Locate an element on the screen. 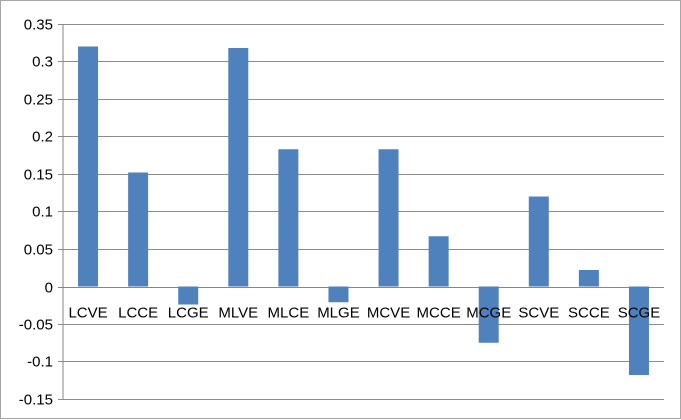 This screenshot has height=420, width=681. y-tick-label: -0.15 is located at coordinates (36, 400).